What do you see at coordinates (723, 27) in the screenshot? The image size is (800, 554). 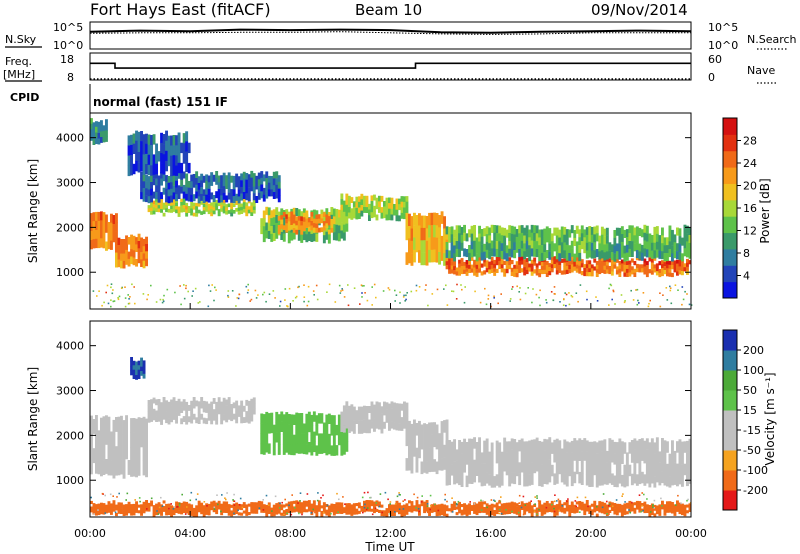 I see `noise-right-tick-top: 10^5` at bounding box center [723, 27].